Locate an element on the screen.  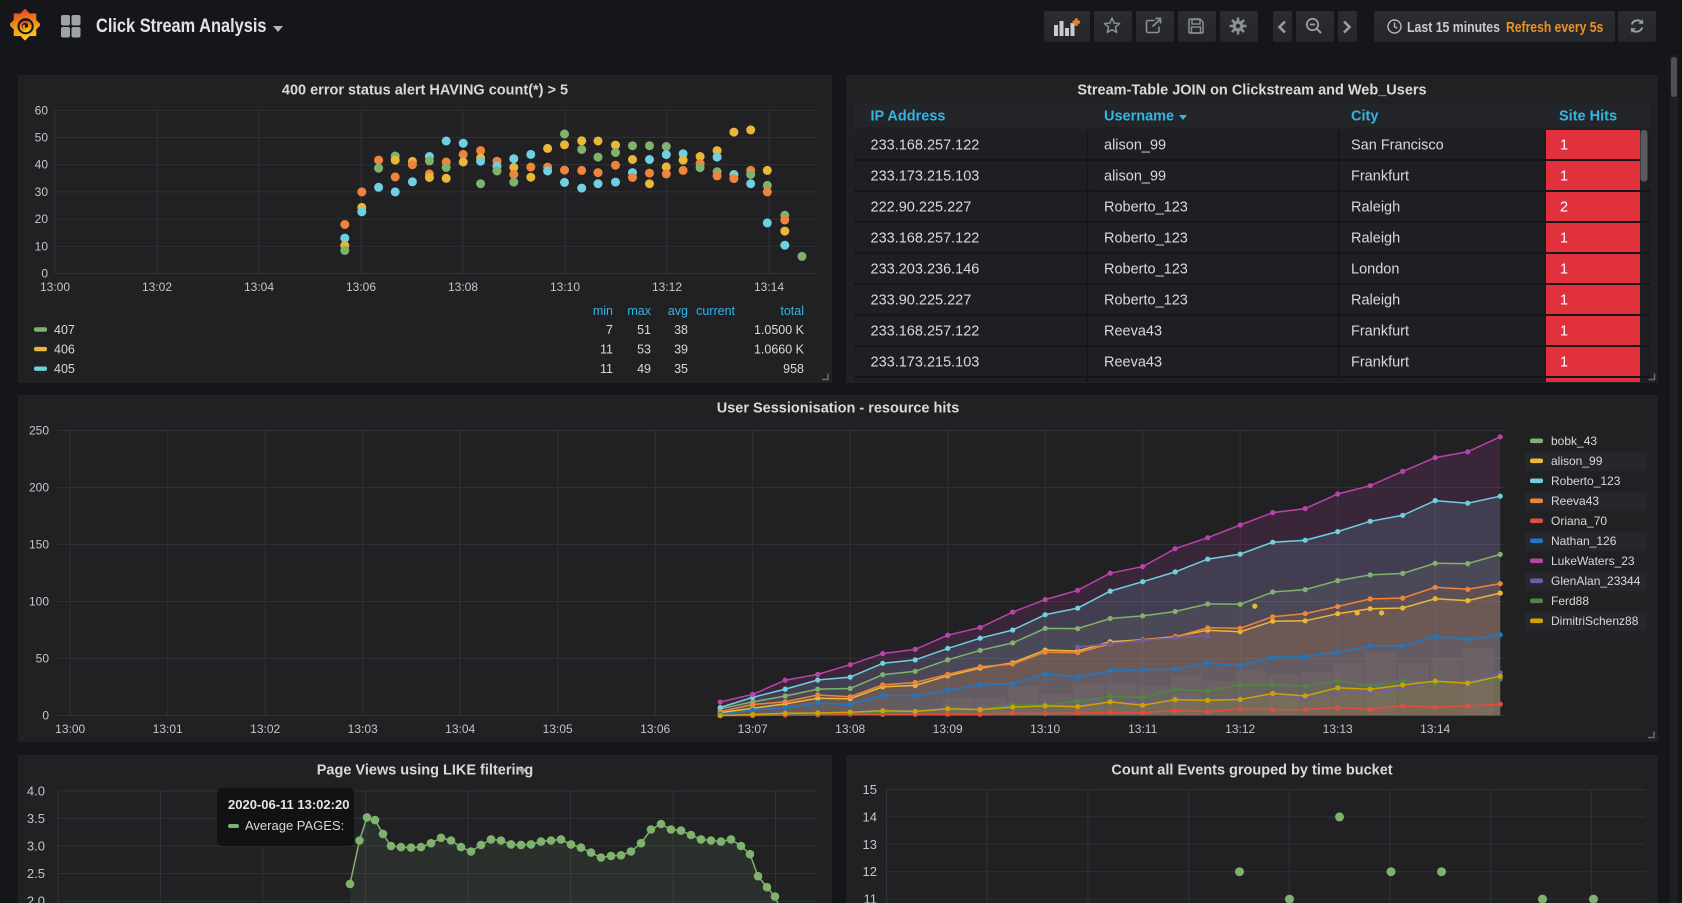
svg-text: 407 is located at coordinates (64, 329).